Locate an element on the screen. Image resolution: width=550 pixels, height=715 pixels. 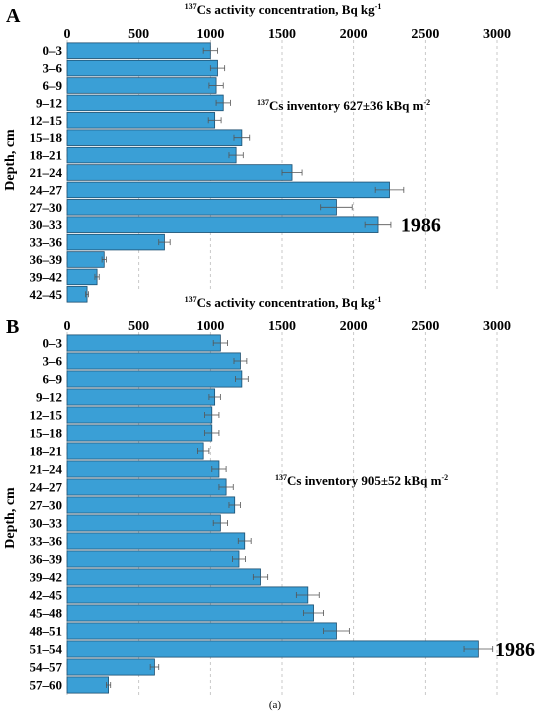
panel-b-depth-label-8: 24–27 is located at coordinates (46, 487).